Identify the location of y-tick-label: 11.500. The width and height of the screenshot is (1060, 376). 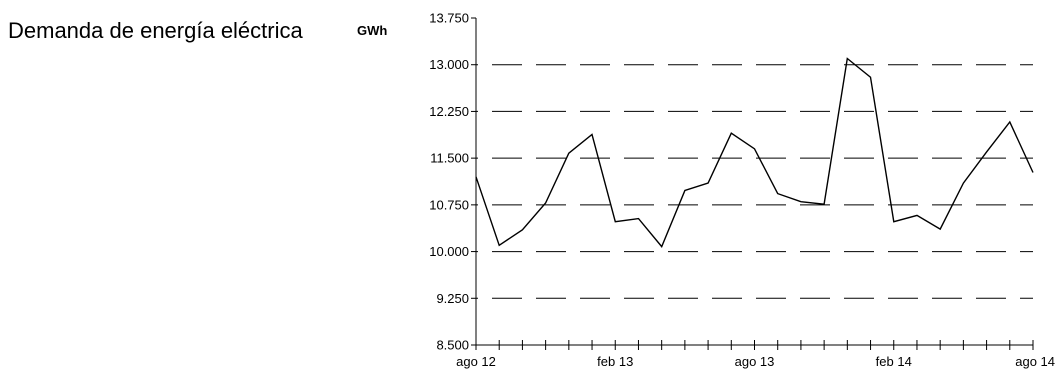
(449, 158).